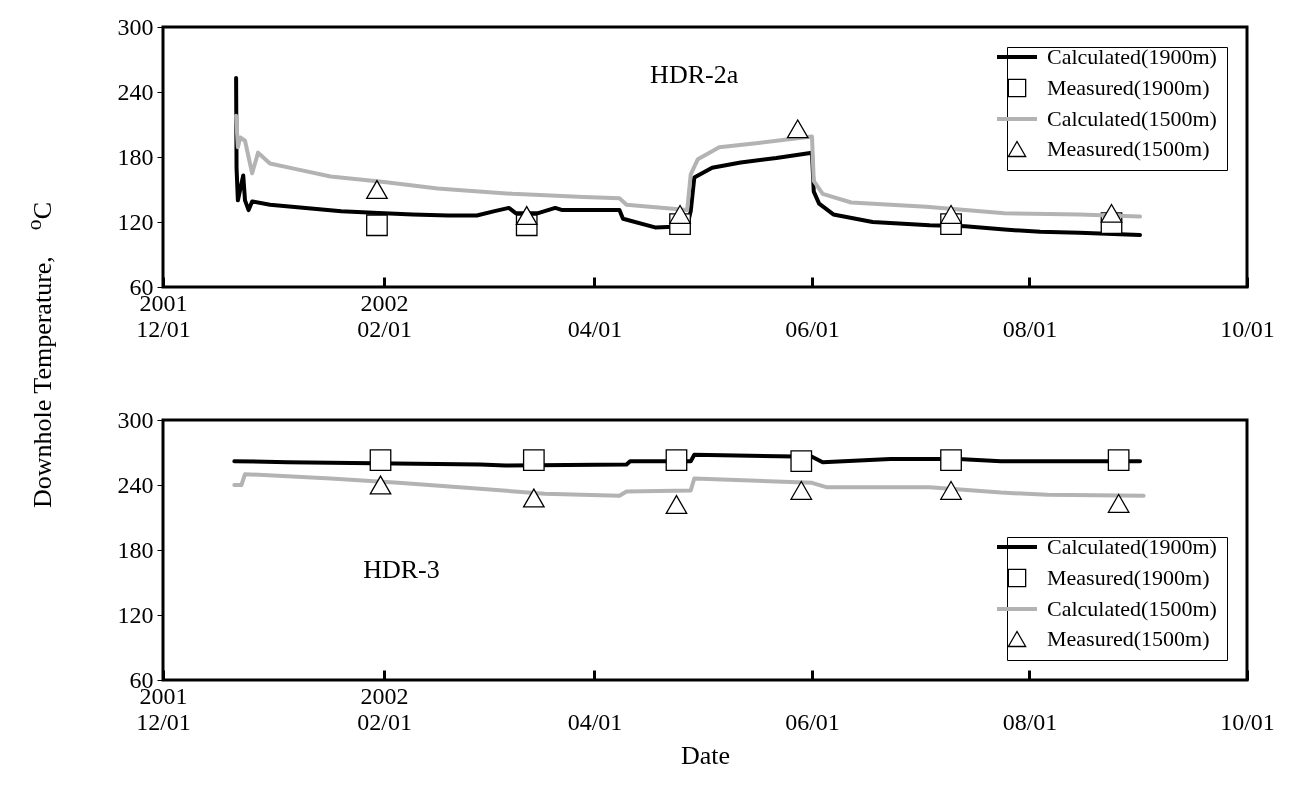  Describe the element at coordinates (401, 570) in the screenshot. I see `annotation: HDR-3` at that location.